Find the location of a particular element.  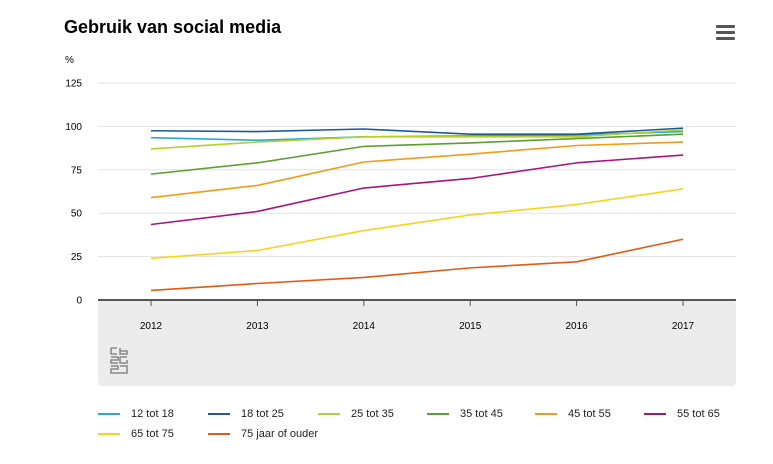

y-axis-unit-label: % is located at coordinates (69, 60).